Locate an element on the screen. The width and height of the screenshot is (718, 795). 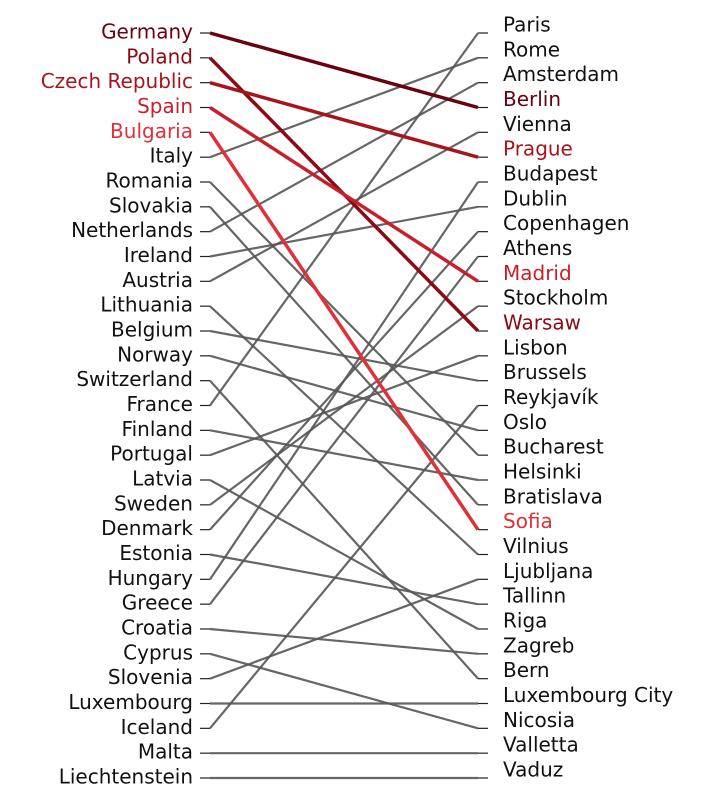
country-label: Austria is located at coordinates (157, 280).